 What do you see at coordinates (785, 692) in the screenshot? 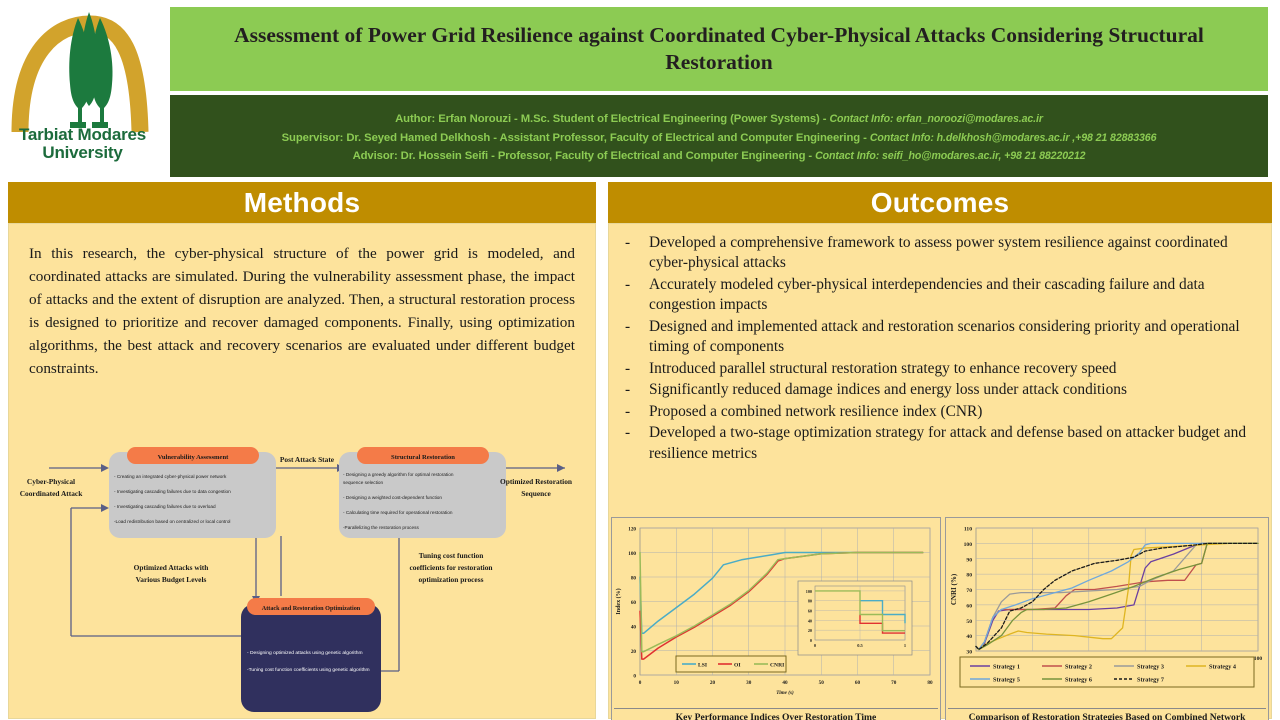
I see `svg-text: Time (s)` at bounding box center [785, 692].